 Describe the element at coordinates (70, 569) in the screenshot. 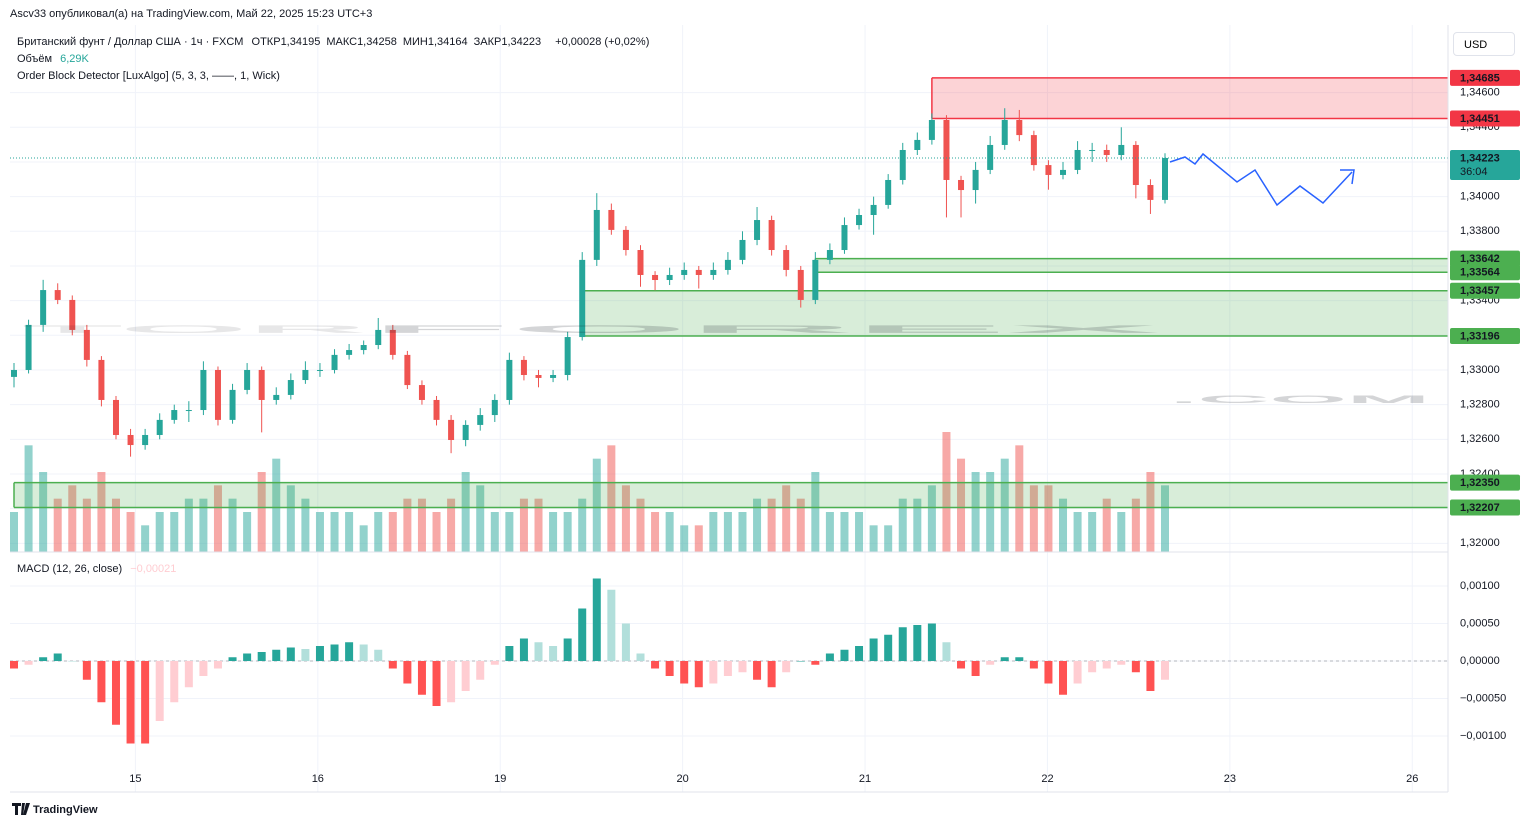

I see `macd-title: MACD (12, 26, close)` at that location.